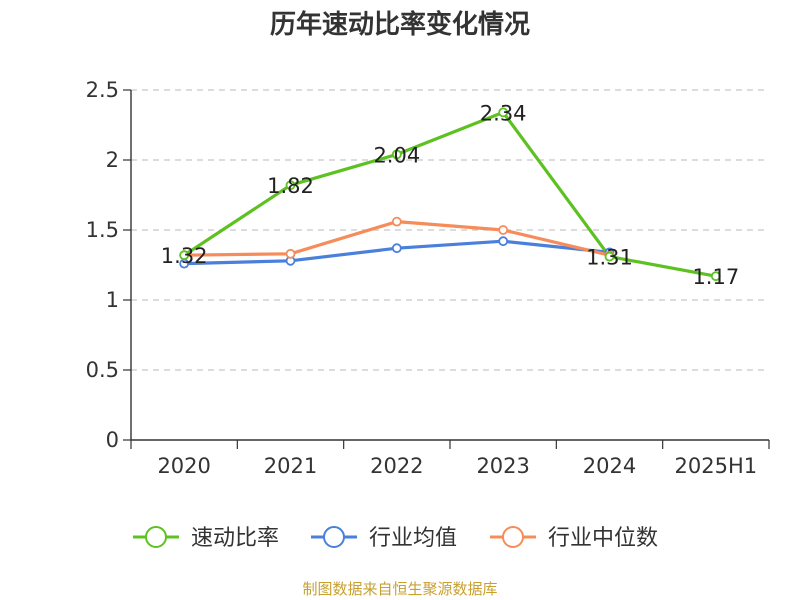  I want to click on y-axis-ticks: 0 0.5 1 1.5 2 2.5, so click(108, 265).